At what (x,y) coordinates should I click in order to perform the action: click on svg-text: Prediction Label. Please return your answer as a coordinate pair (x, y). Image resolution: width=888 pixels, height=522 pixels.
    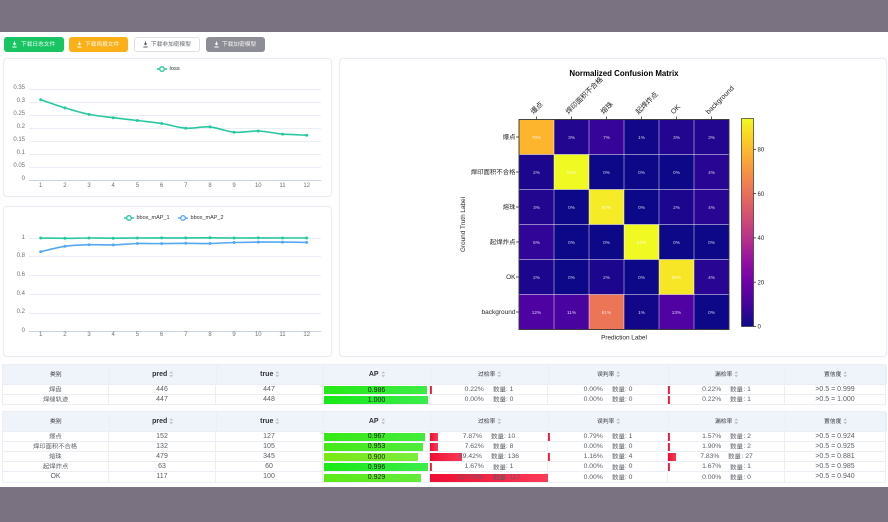
    Looking at the image, I should click on (624, 337).